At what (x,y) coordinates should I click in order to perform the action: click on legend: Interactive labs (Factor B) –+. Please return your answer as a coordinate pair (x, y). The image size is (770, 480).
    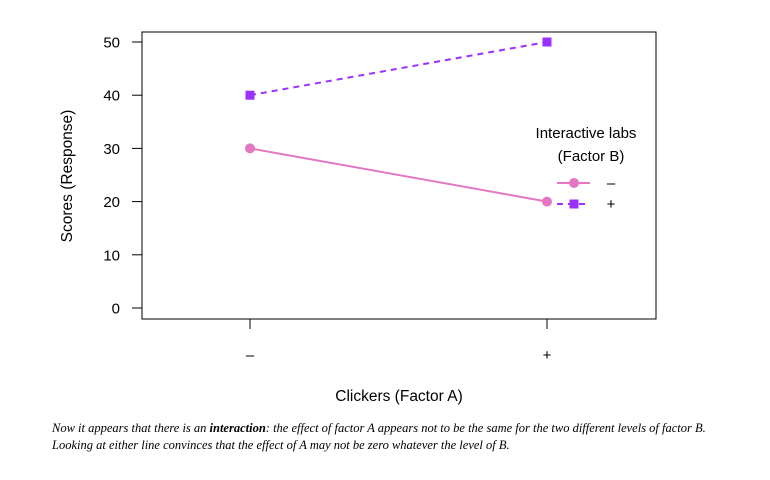
    Looking at the image, I should click on (586, 169).